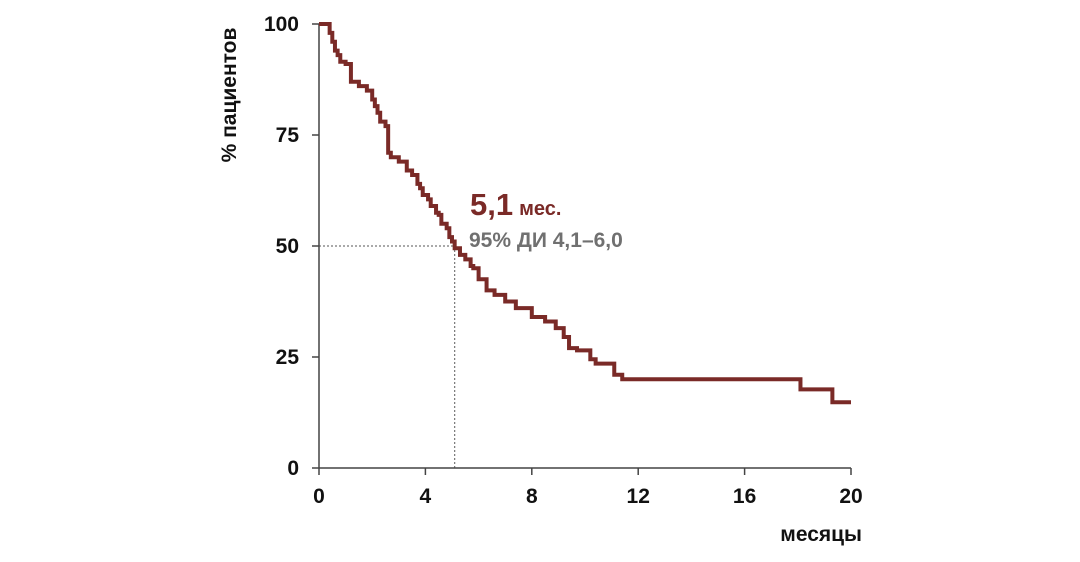 The image size is (1080, 562). I want to click on y-tick-label: 0, so click(293, 468).